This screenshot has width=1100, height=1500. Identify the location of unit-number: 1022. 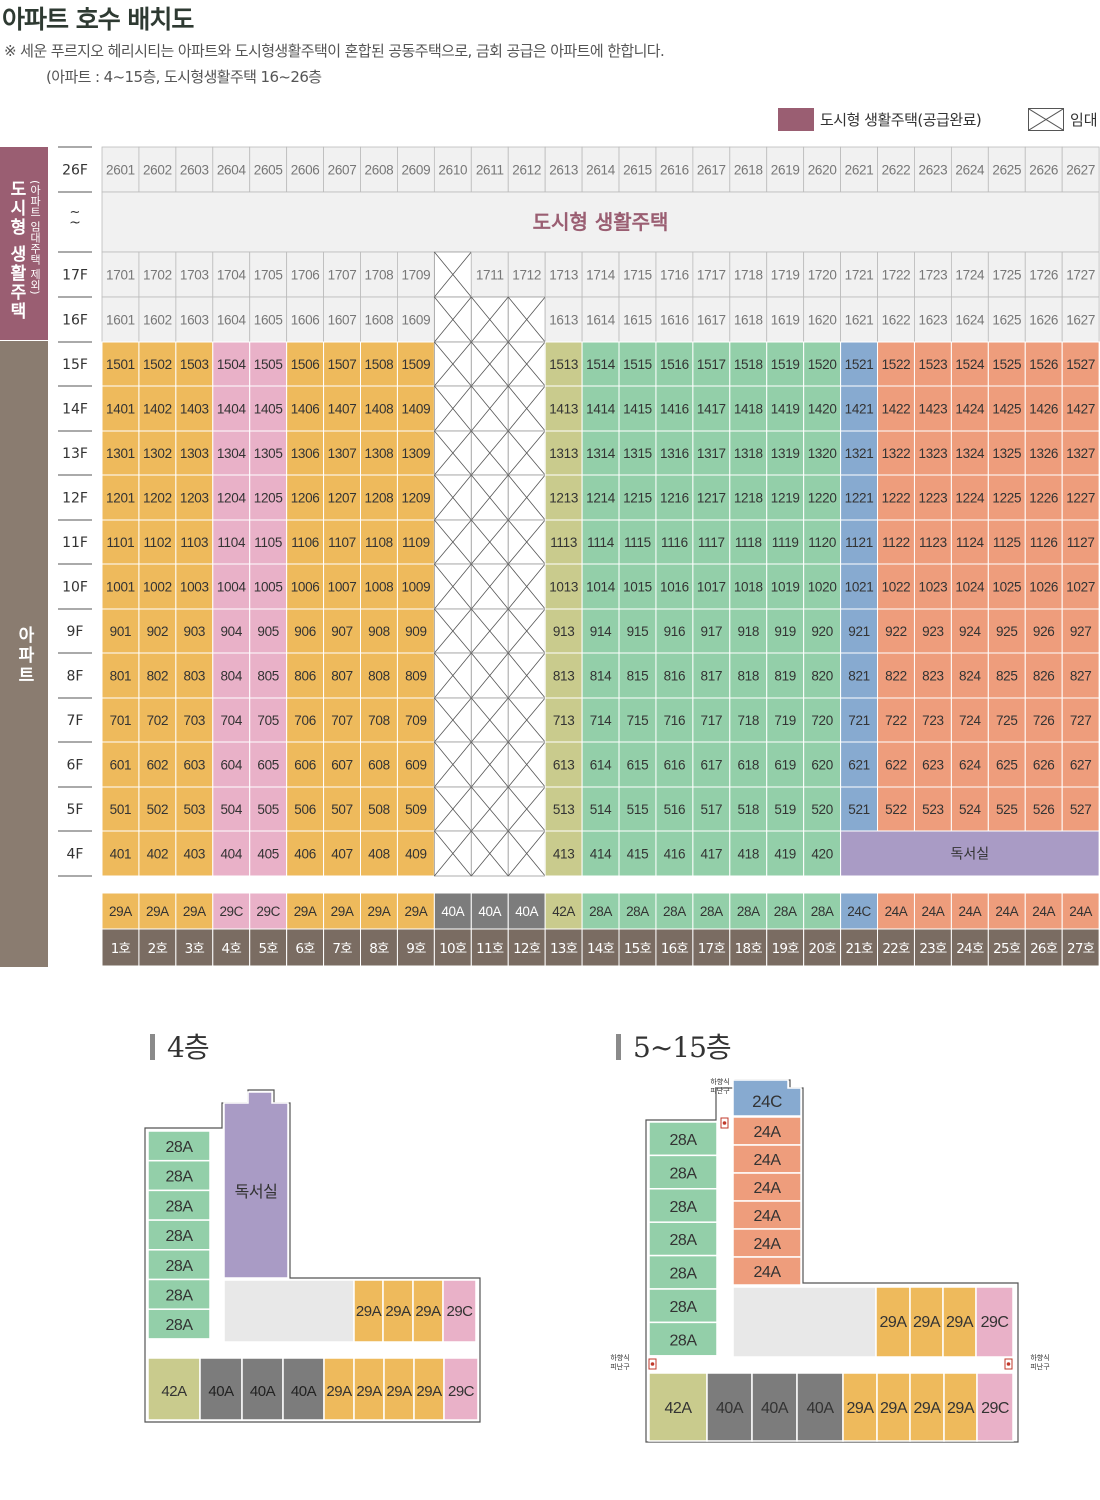
(896, 587).